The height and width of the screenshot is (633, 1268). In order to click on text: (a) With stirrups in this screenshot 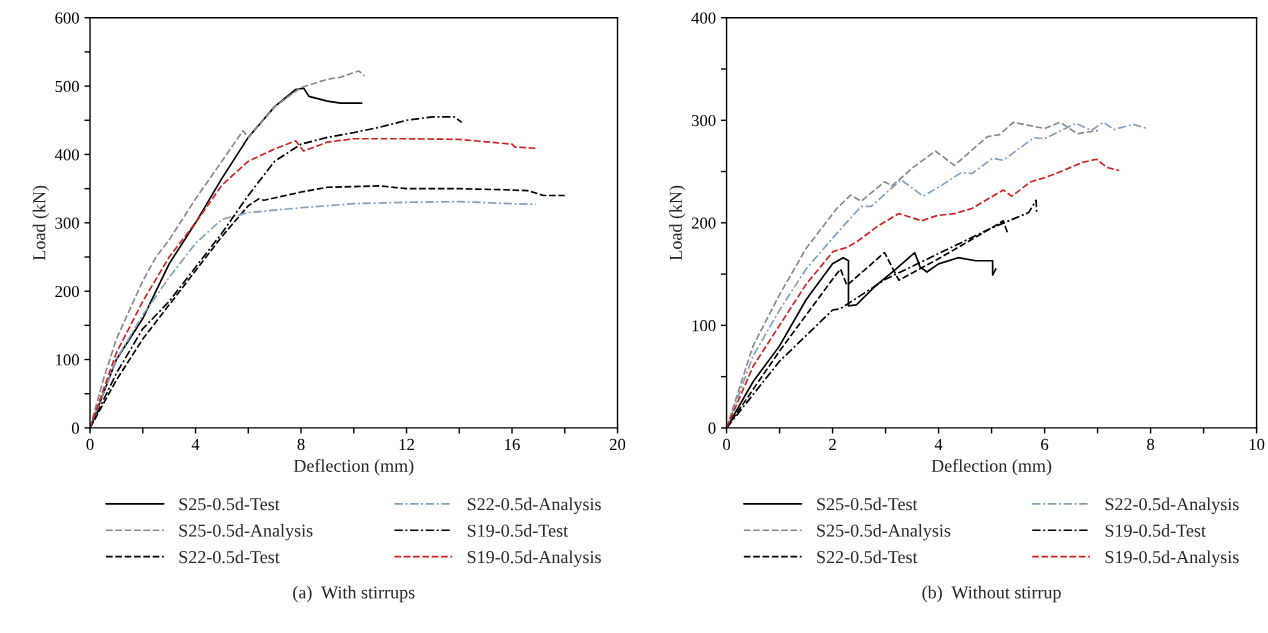, I will do `click(354, 594)`.